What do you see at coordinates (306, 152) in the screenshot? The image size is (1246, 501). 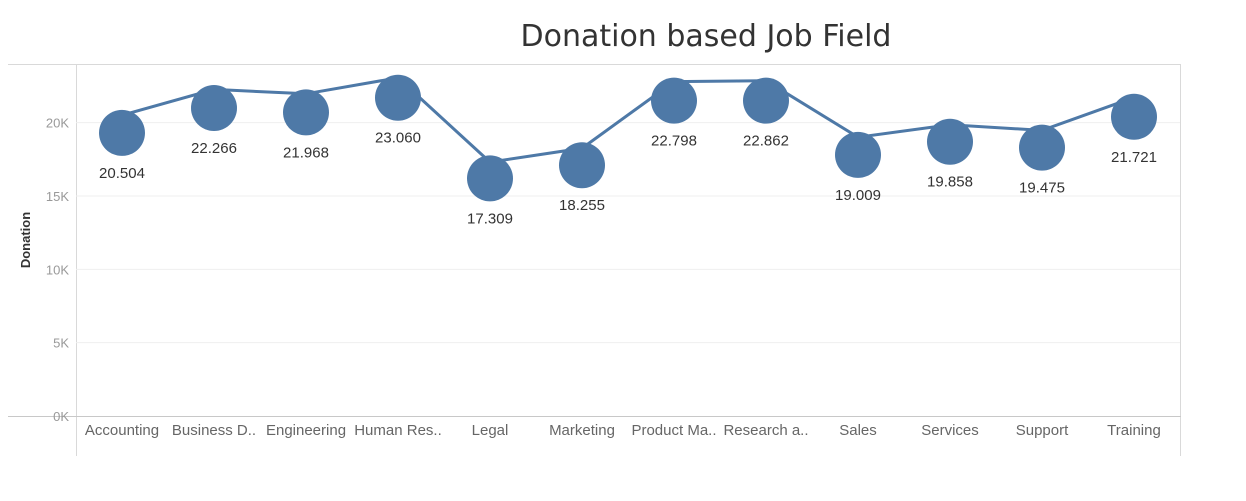 I see `data-label: 21.968` at bounding box center [306, 152].